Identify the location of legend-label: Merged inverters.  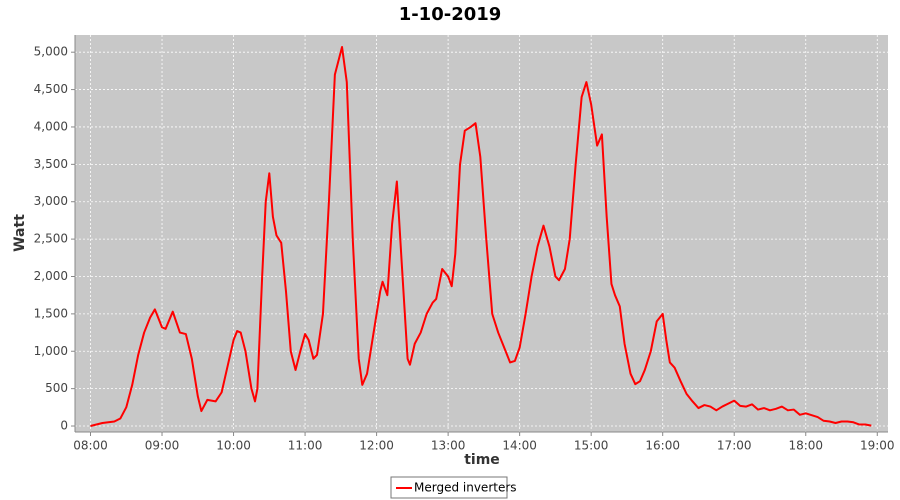
(465, 488).